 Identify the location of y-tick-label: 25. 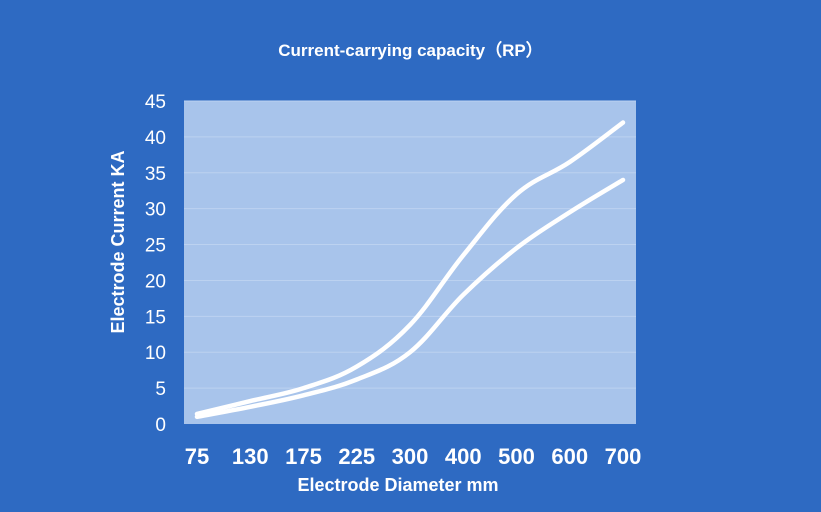
(155, 246).